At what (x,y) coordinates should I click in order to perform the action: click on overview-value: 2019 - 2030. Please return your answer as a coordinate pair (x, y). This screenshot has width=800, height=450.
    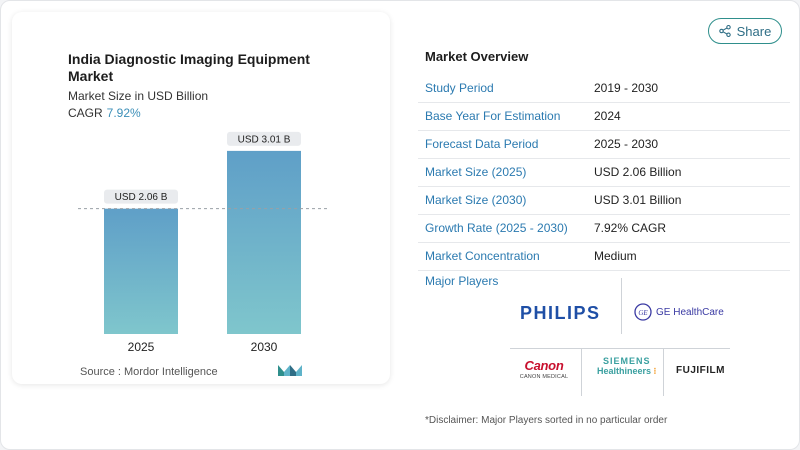
    Looking at the image, I should click on (626, 88).